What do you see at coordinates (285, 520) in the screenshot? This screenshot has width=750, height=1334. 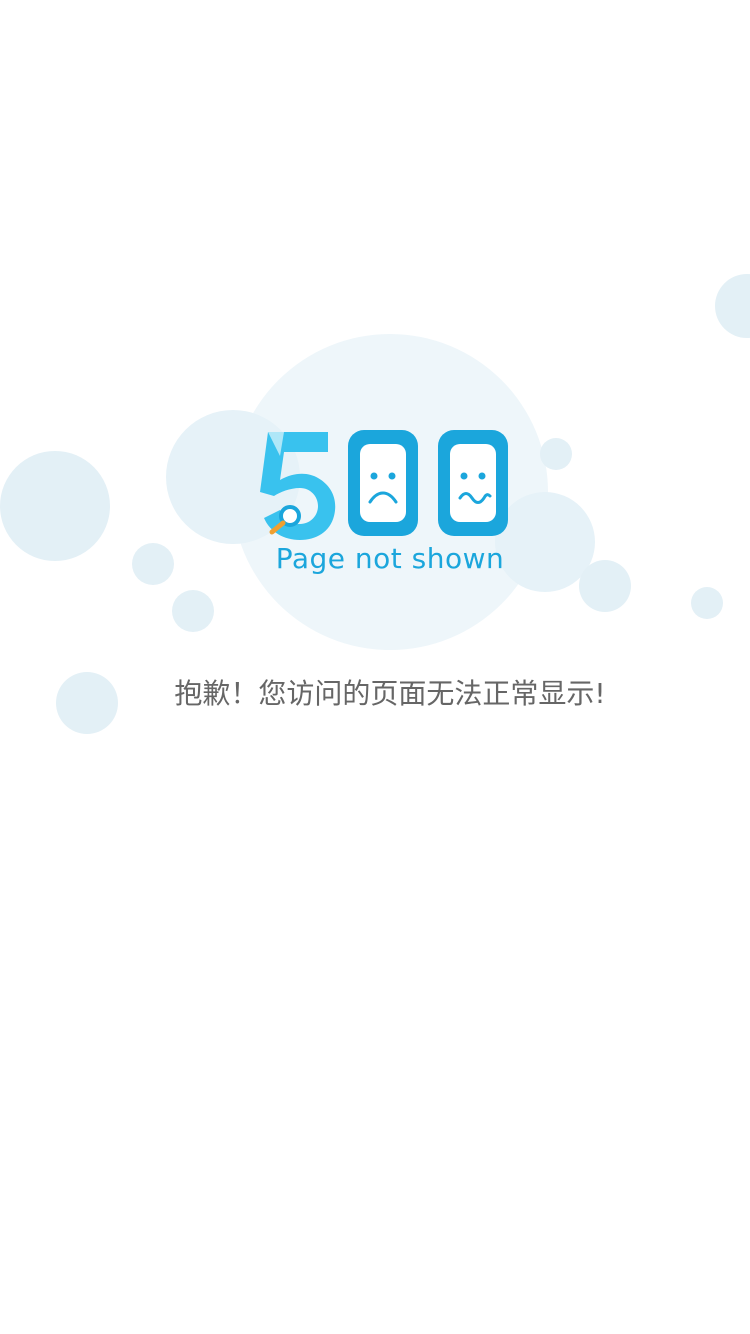 I see `magnifier-icon` at bounding box center [285, 520].